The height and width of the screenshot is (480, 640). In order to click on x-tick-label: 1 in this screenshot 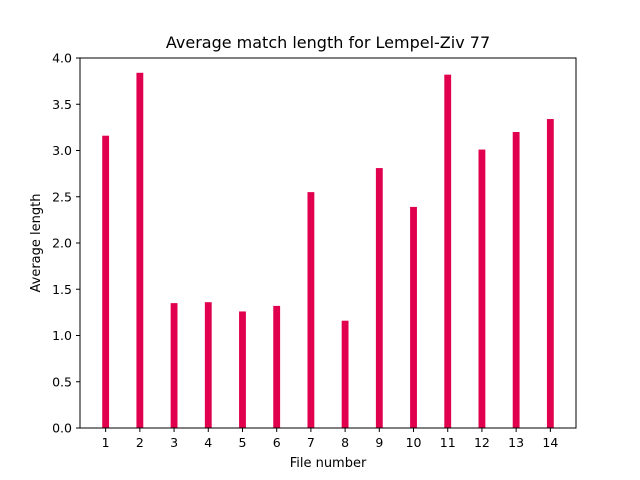, I will do `click(106, 442)`.